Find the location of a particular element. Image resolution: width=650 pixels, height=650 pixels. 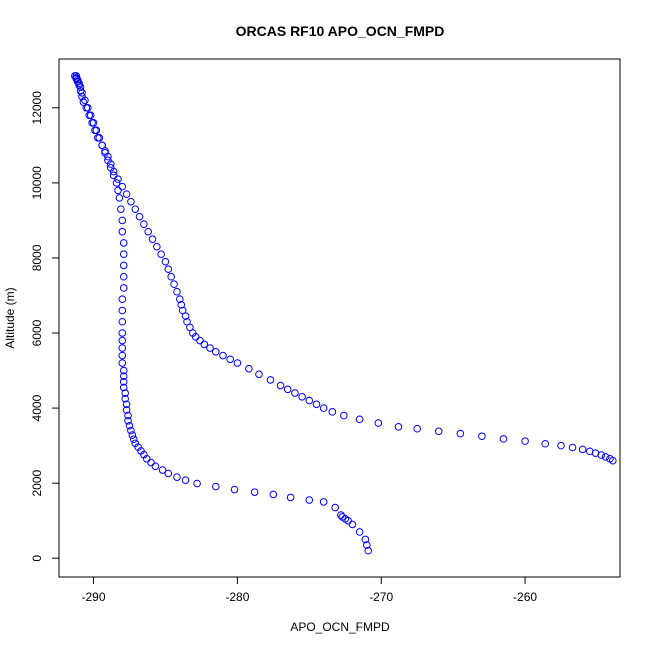

y-axis-label: Altitude (m) is located at coordinates (10, 317).